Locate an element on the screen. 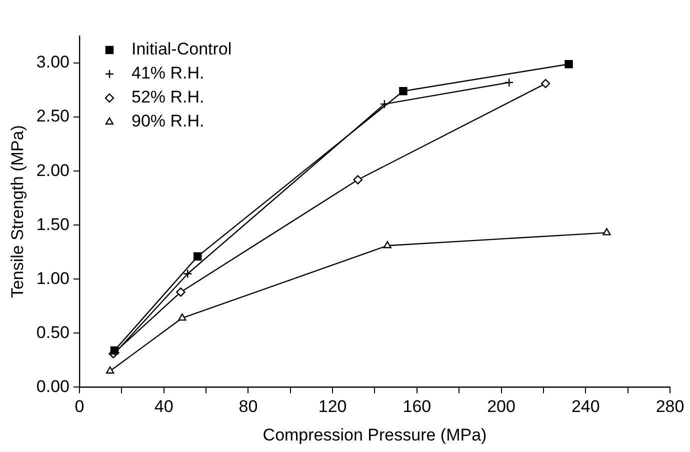 The height and width of the screenshot is (452, 690). x-tick-label: 200 is located at coordinates (501, 406).